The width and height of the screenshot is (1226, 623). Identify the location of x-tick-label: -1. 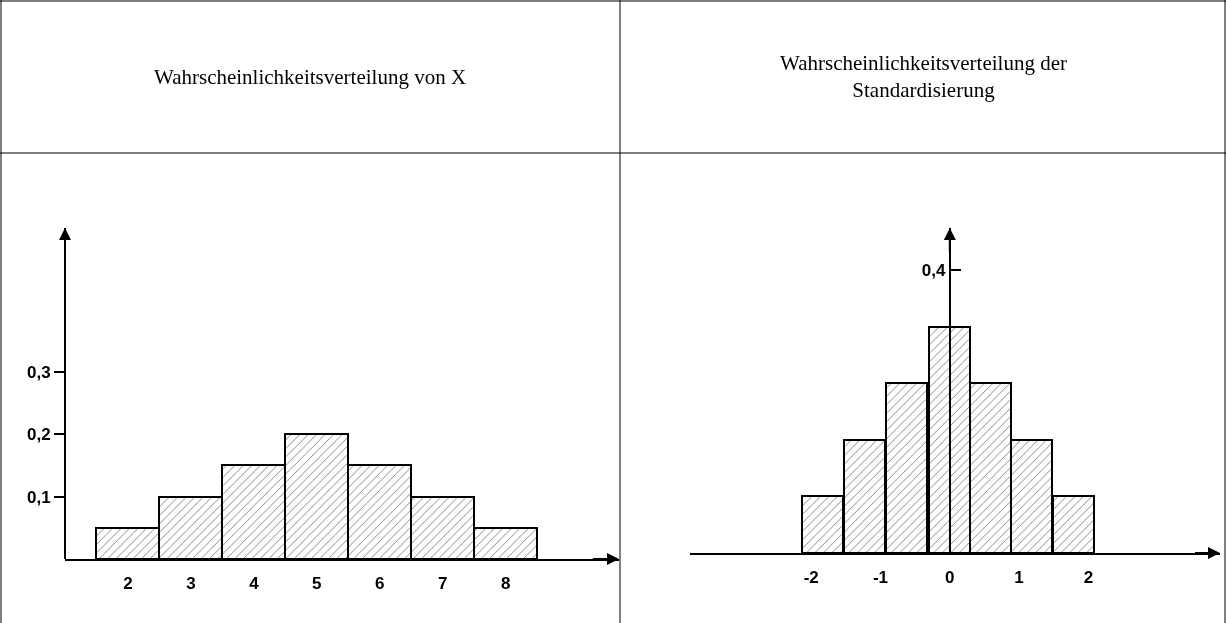
(880, 578).